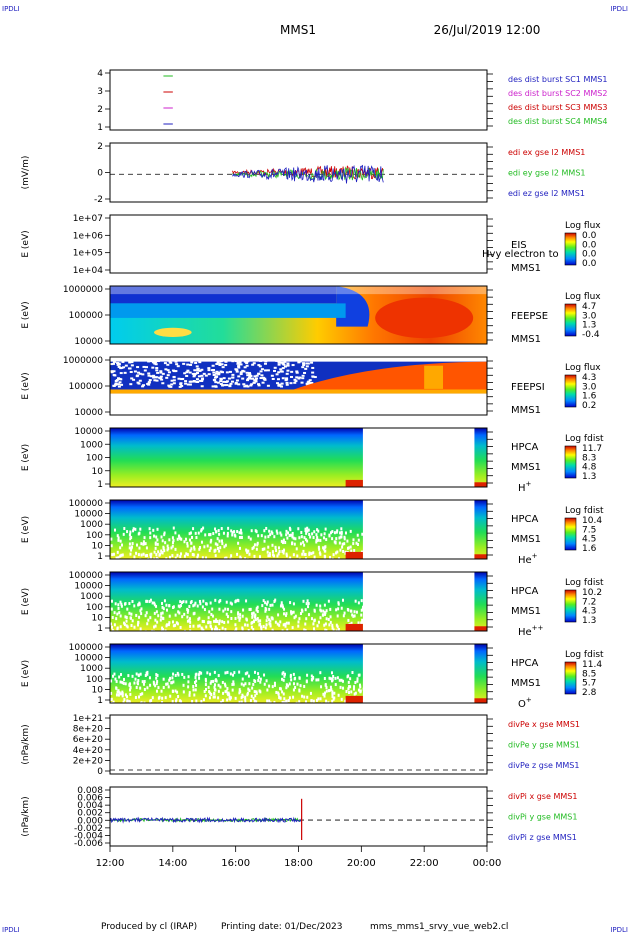 This screenshot has width=630, height=934. I want to click on p1-content, so click(168, 100).